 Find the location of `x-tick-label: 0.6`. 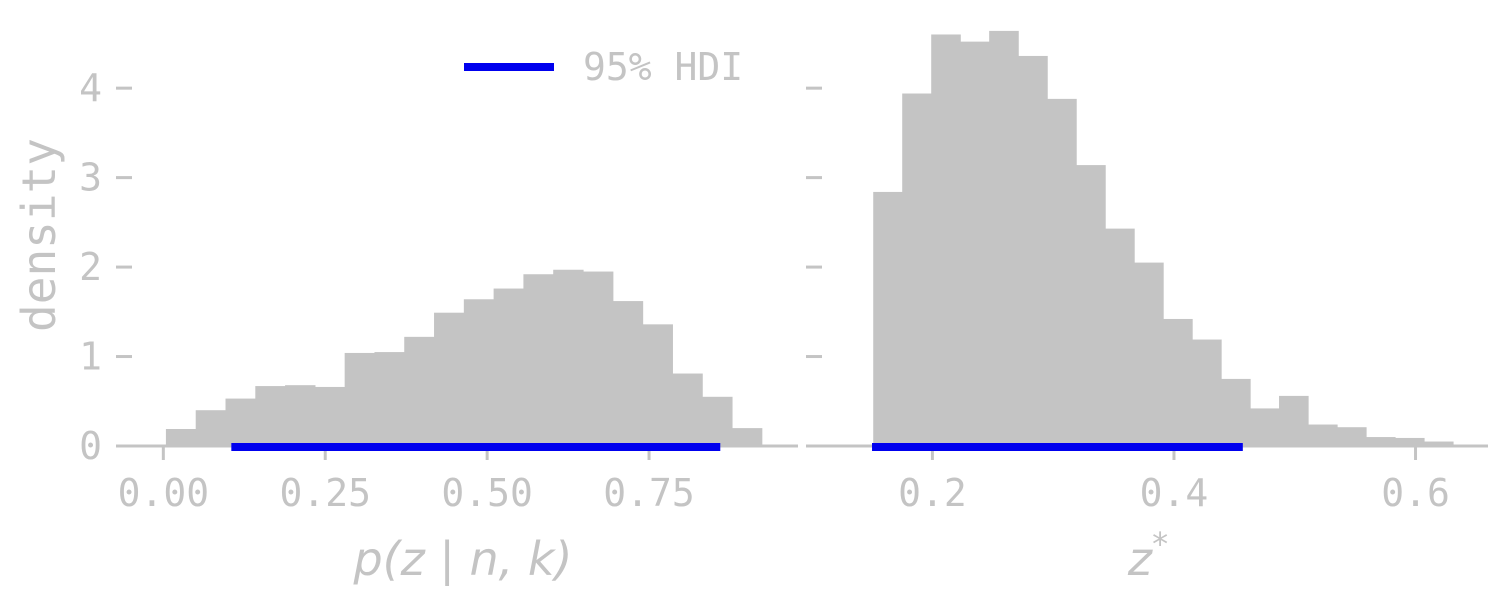

x-tick-label: 0.6 is located at coordinates (1415, 493).